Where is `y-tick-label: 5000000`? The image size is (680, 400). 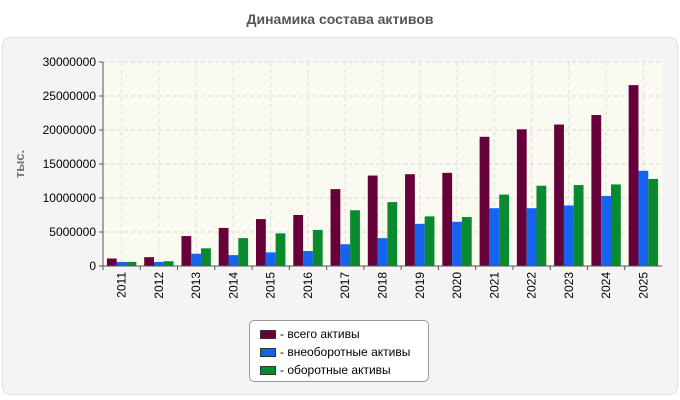
y-tick-label: 5000000 is located at coordinates (72, 232).